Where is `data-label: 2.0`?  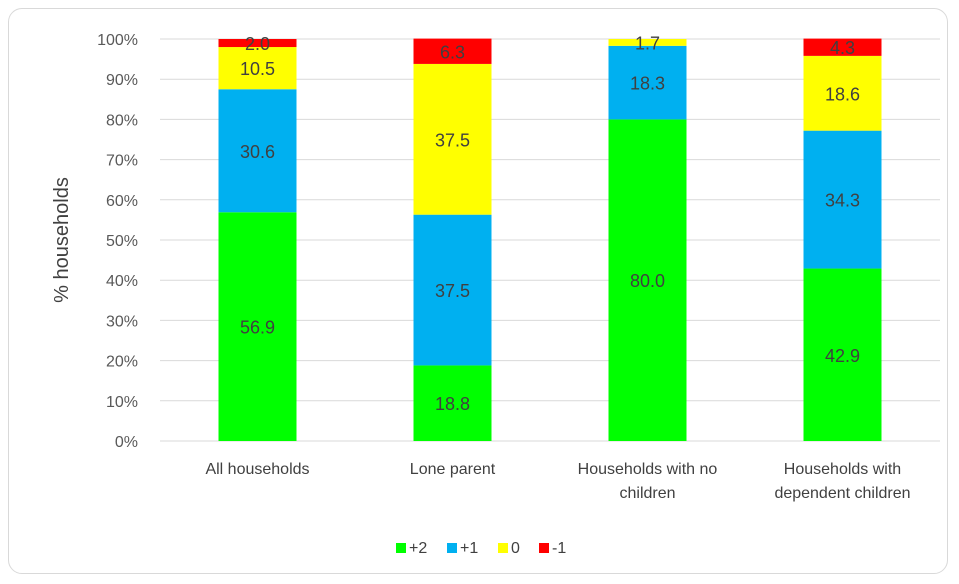
data-label: 2.0 is located at coordinates (257, 44).